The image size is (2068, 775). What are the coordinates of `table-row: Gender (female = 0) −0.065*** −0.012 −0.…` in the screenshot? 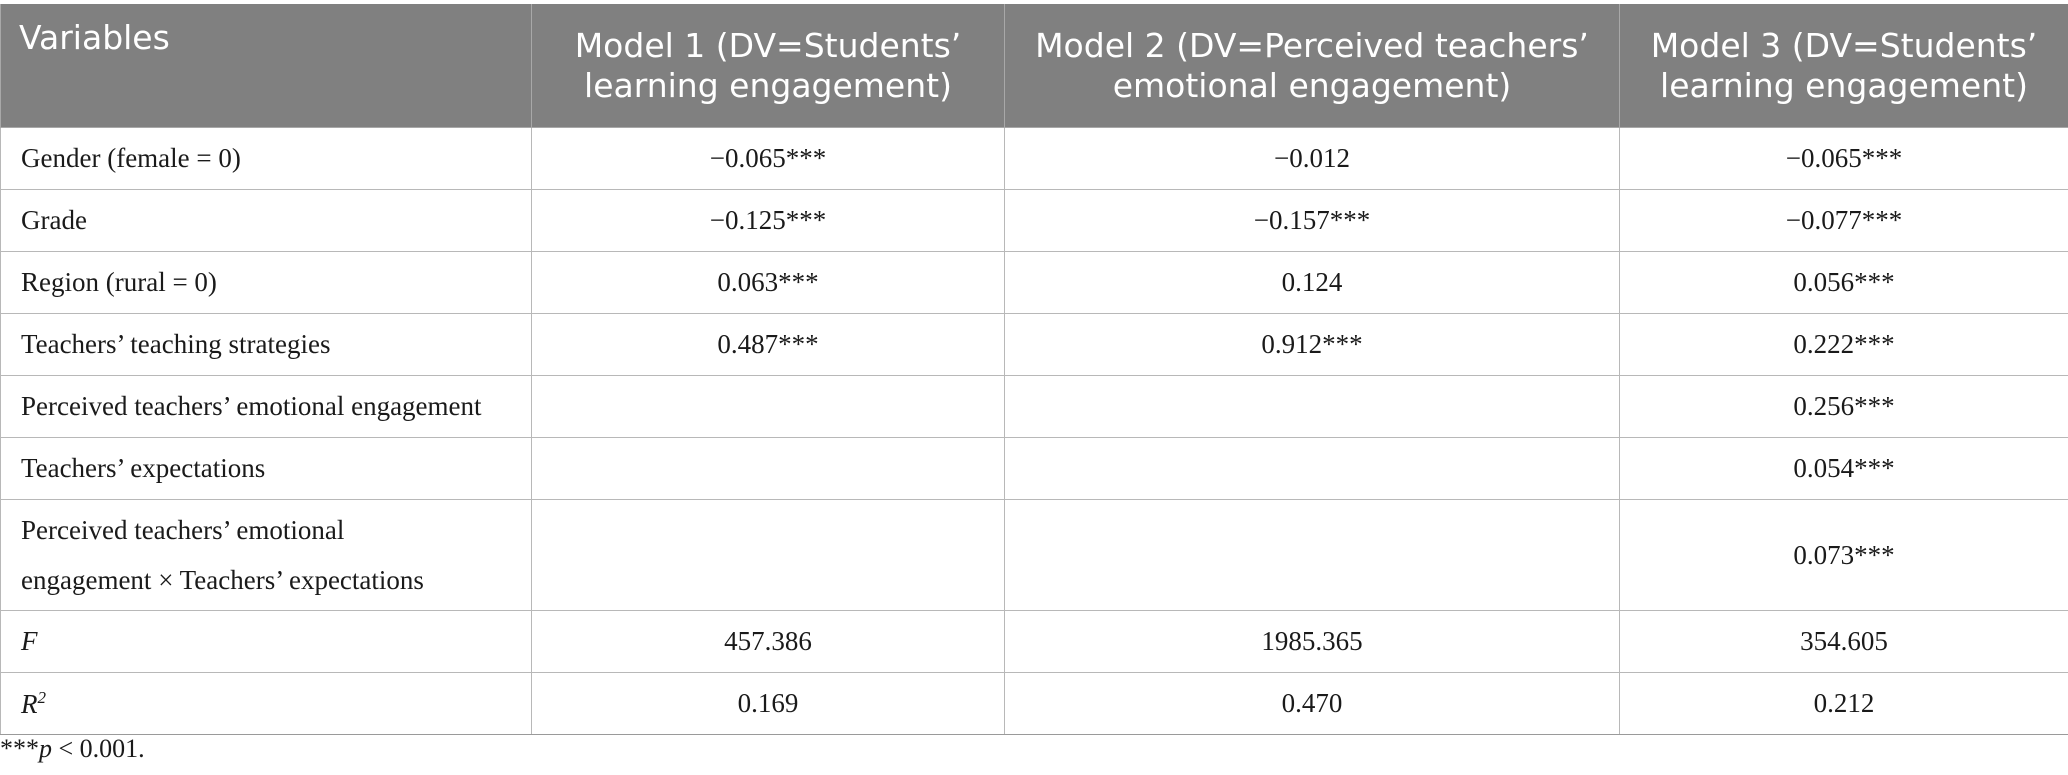 It's located at (1034, 158).